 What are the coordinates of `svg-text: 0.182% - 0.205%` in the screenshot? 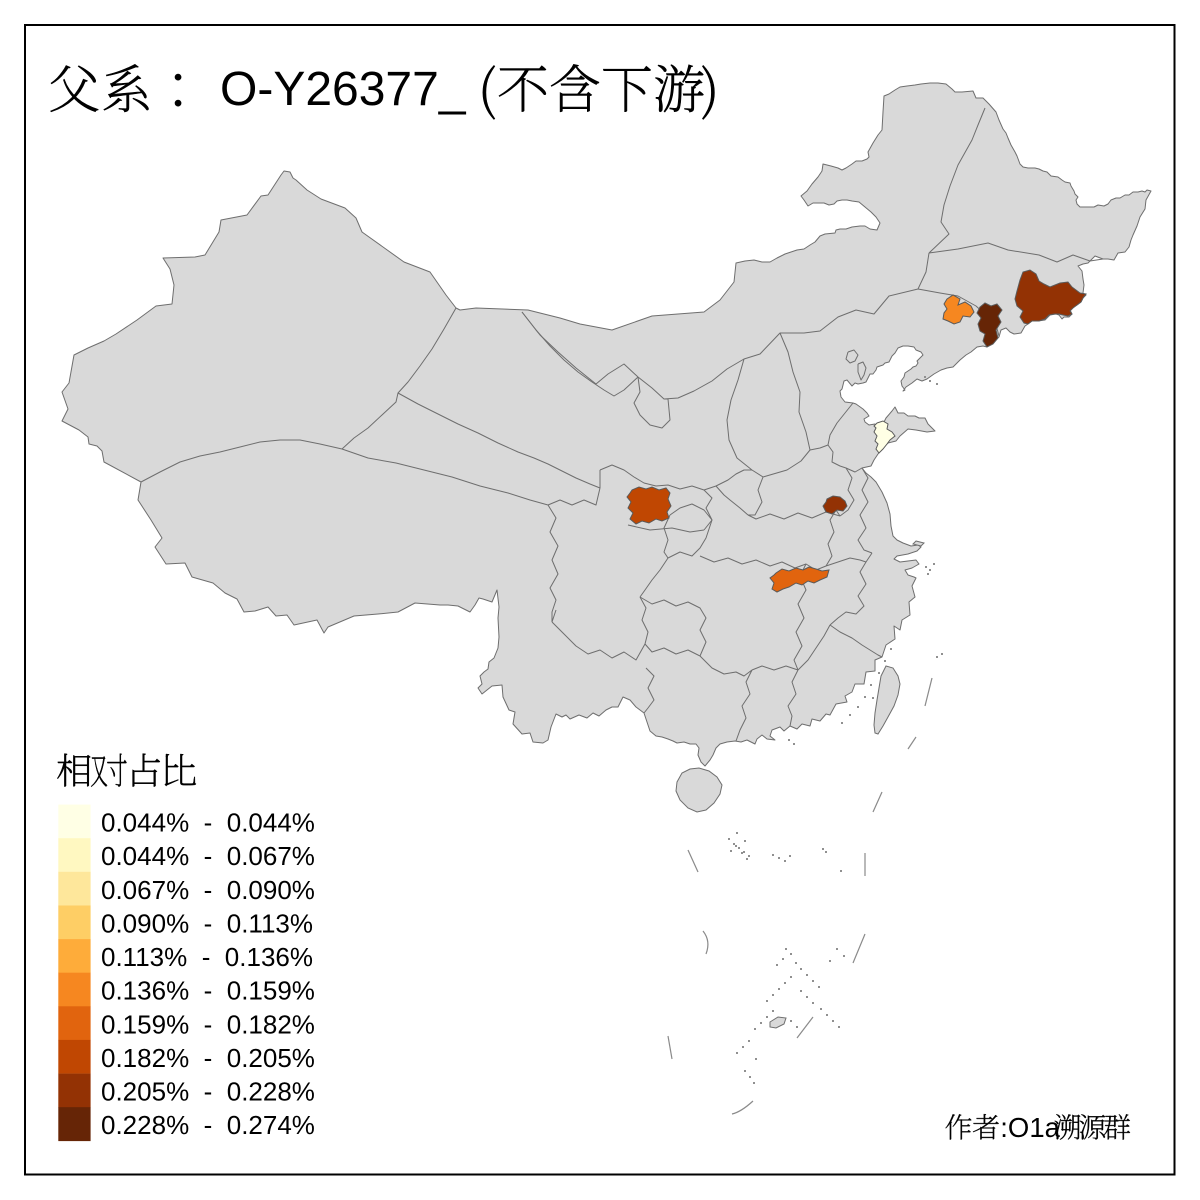 It's located at (208, 1058).